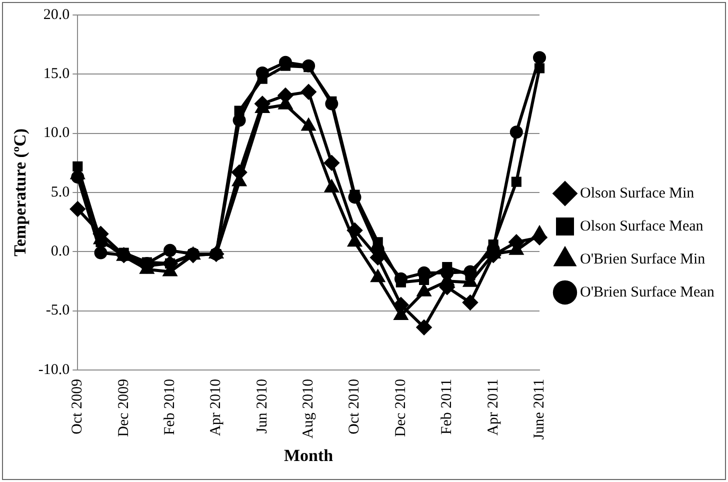 This screenshot has height=482, width=728. What do you see at coordinates (400, 407) in the screenshot?
I see `x-tick-label: Dec 2010` at bounding box center [400, 407].